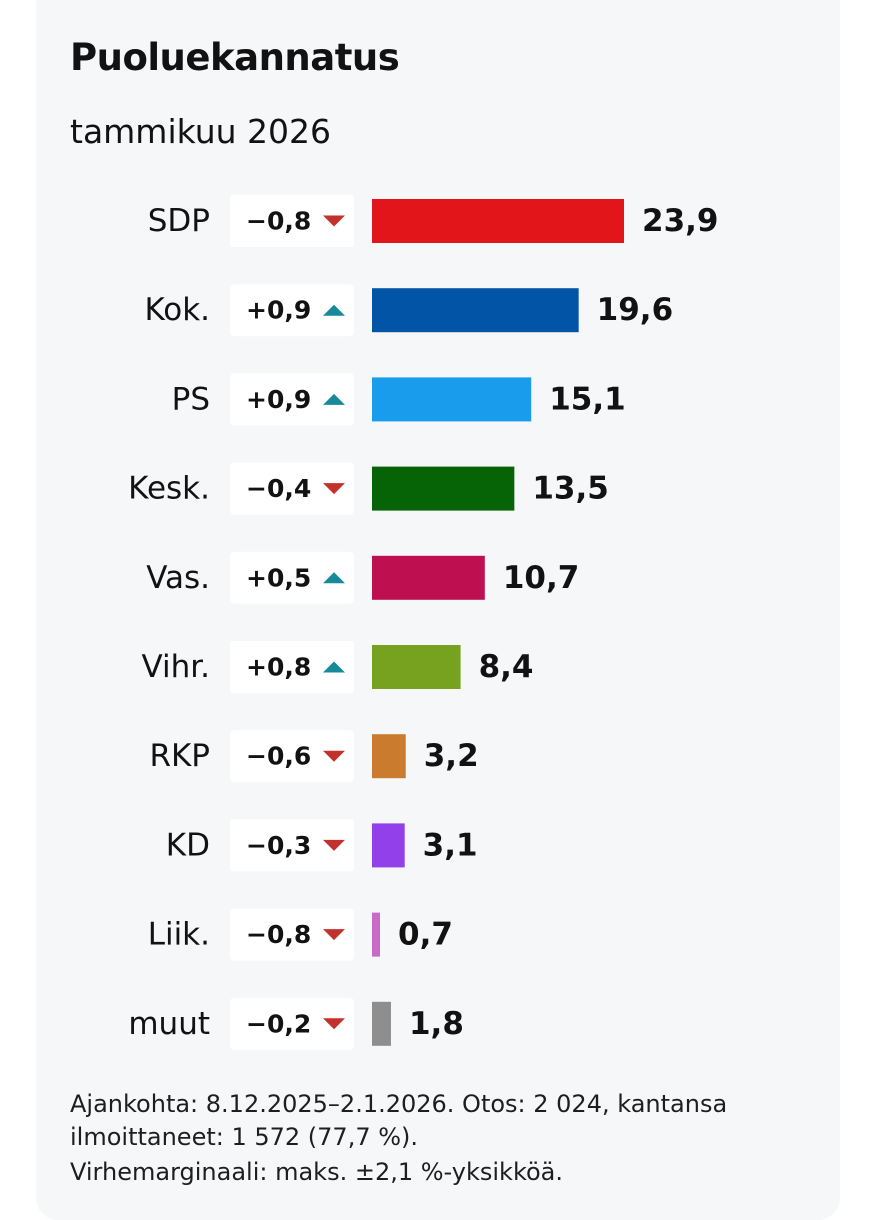 This screenshot has height=1220, width=876. What do you see at coordinates (278, 488) in the screenshot?
I see `change-value-kesk: −0,4` at bounding box center [278, 488].